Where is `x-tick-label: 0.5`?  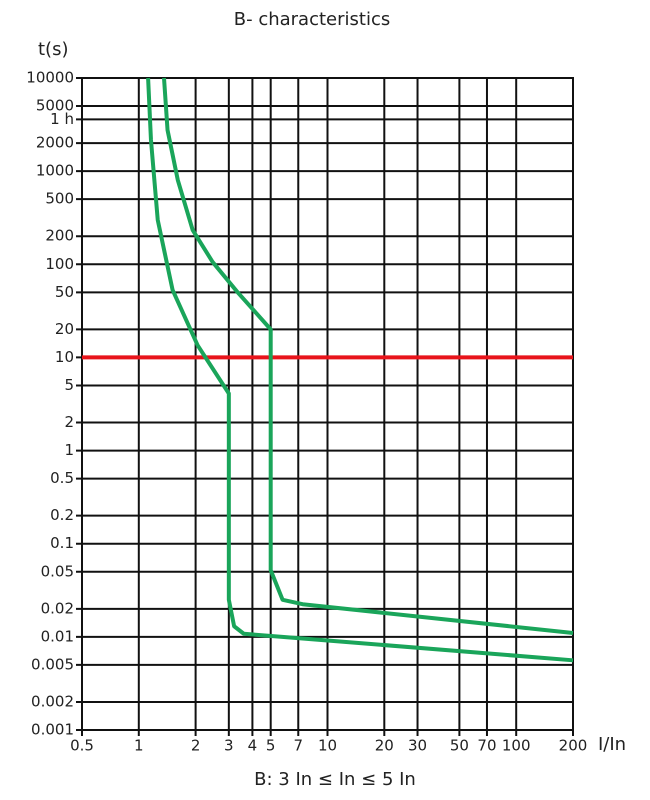
x-tick-label: 0.5 is located at coordinates (82, 746).